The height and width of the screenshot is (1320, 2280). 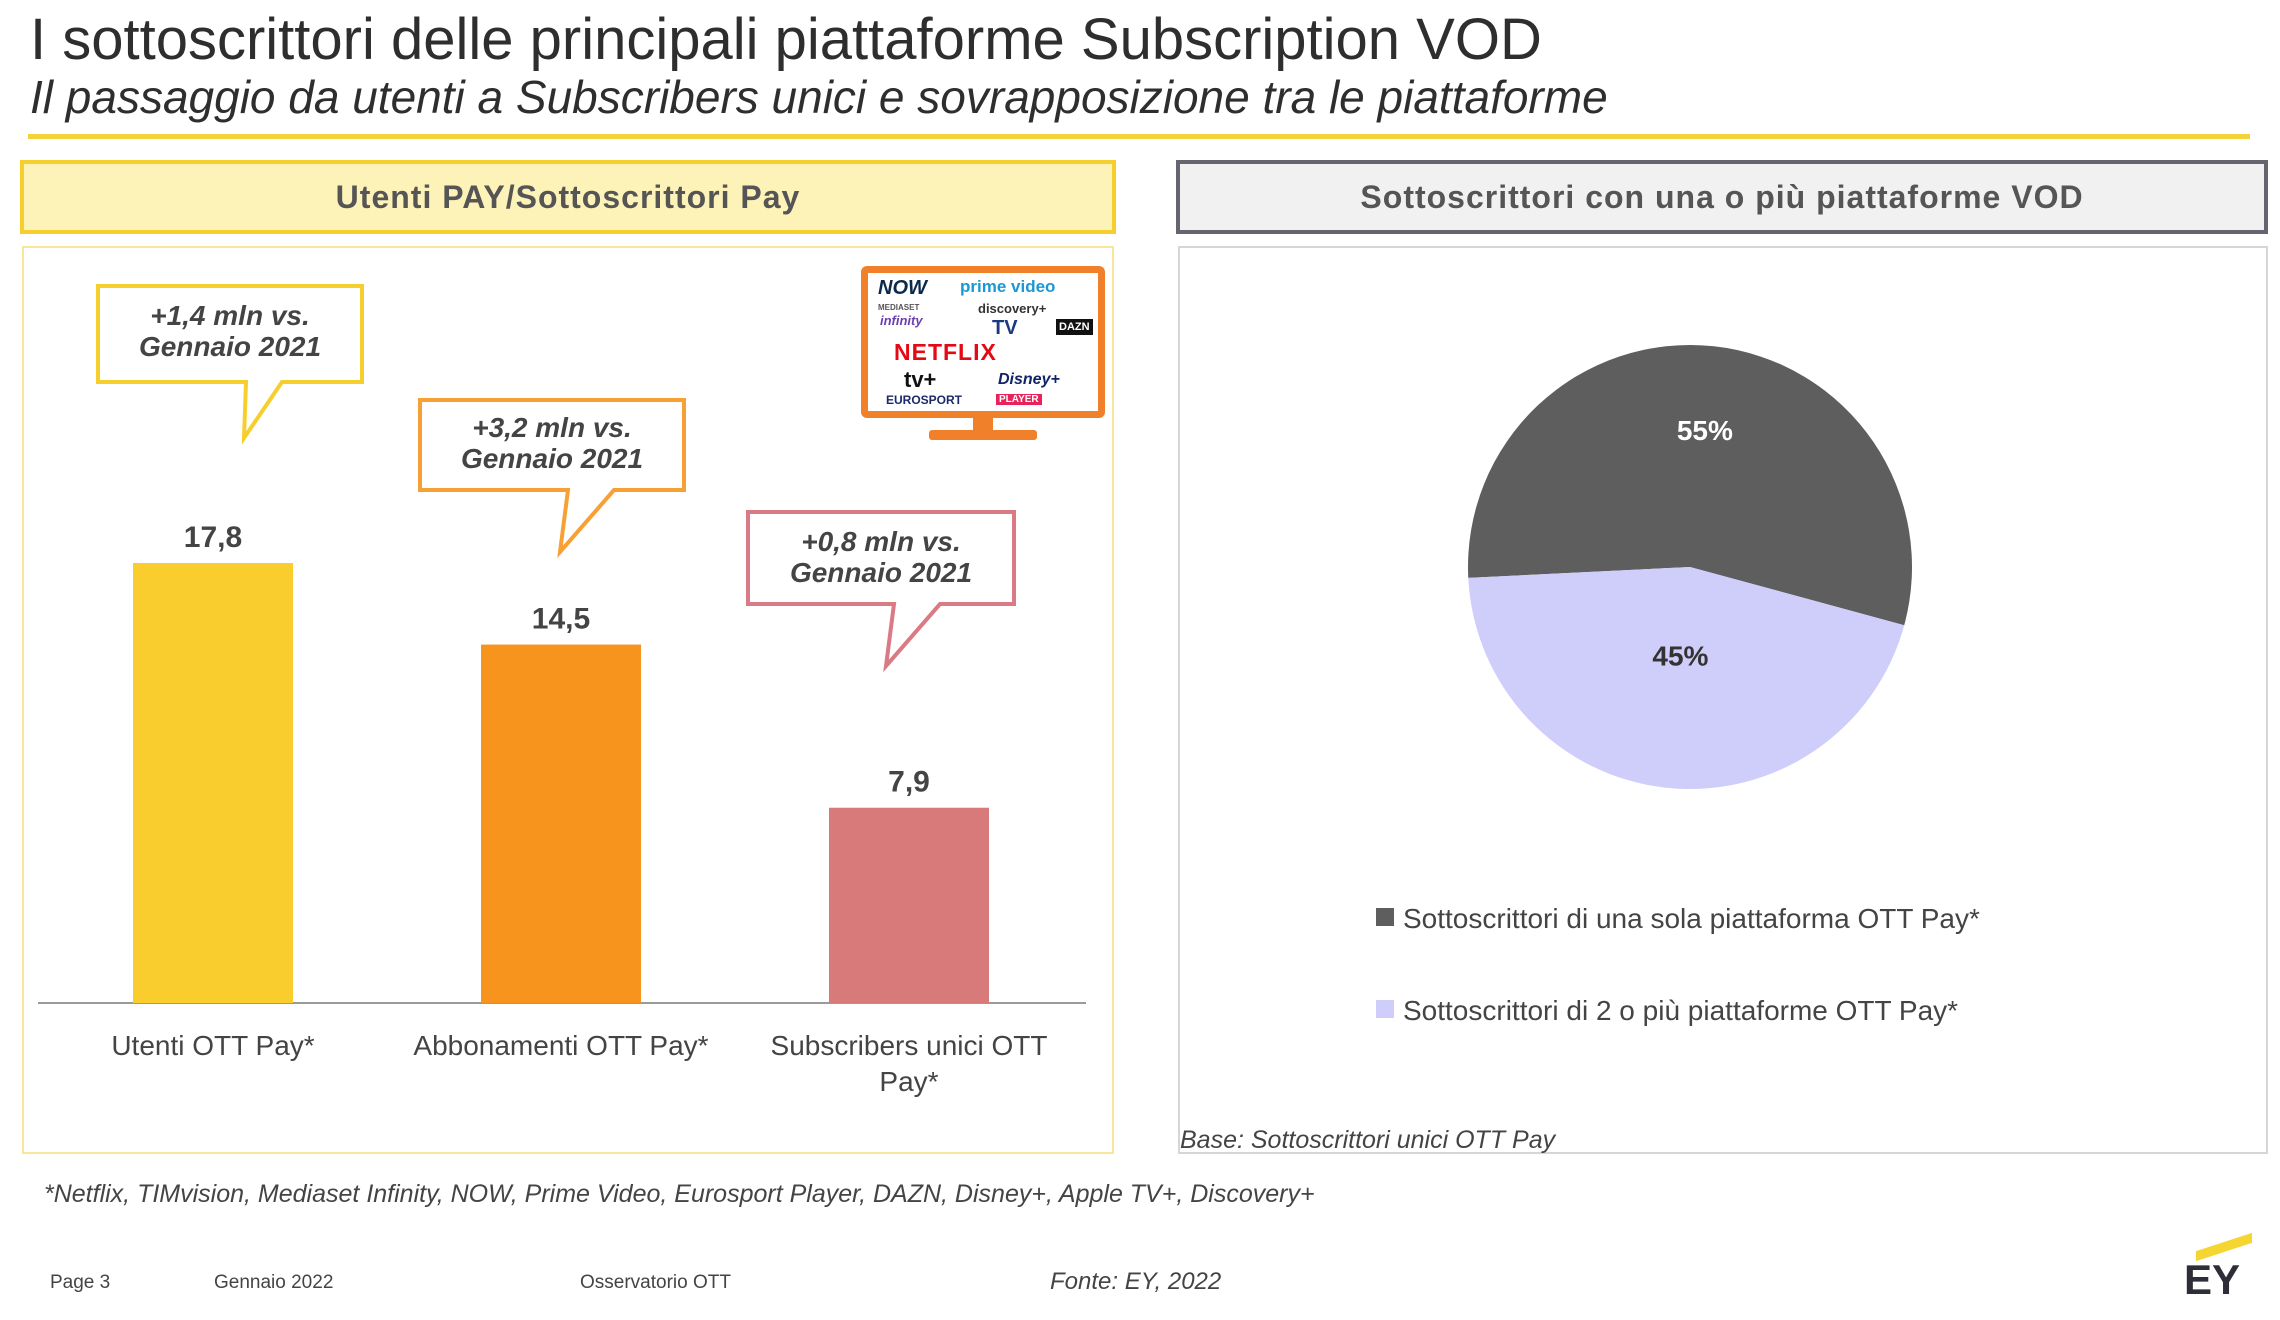 What do you see at coordinates (1029, 379) in the screenshot?
I see `disney-plus-logo: Disney+` at bounding box center [1029, 379].